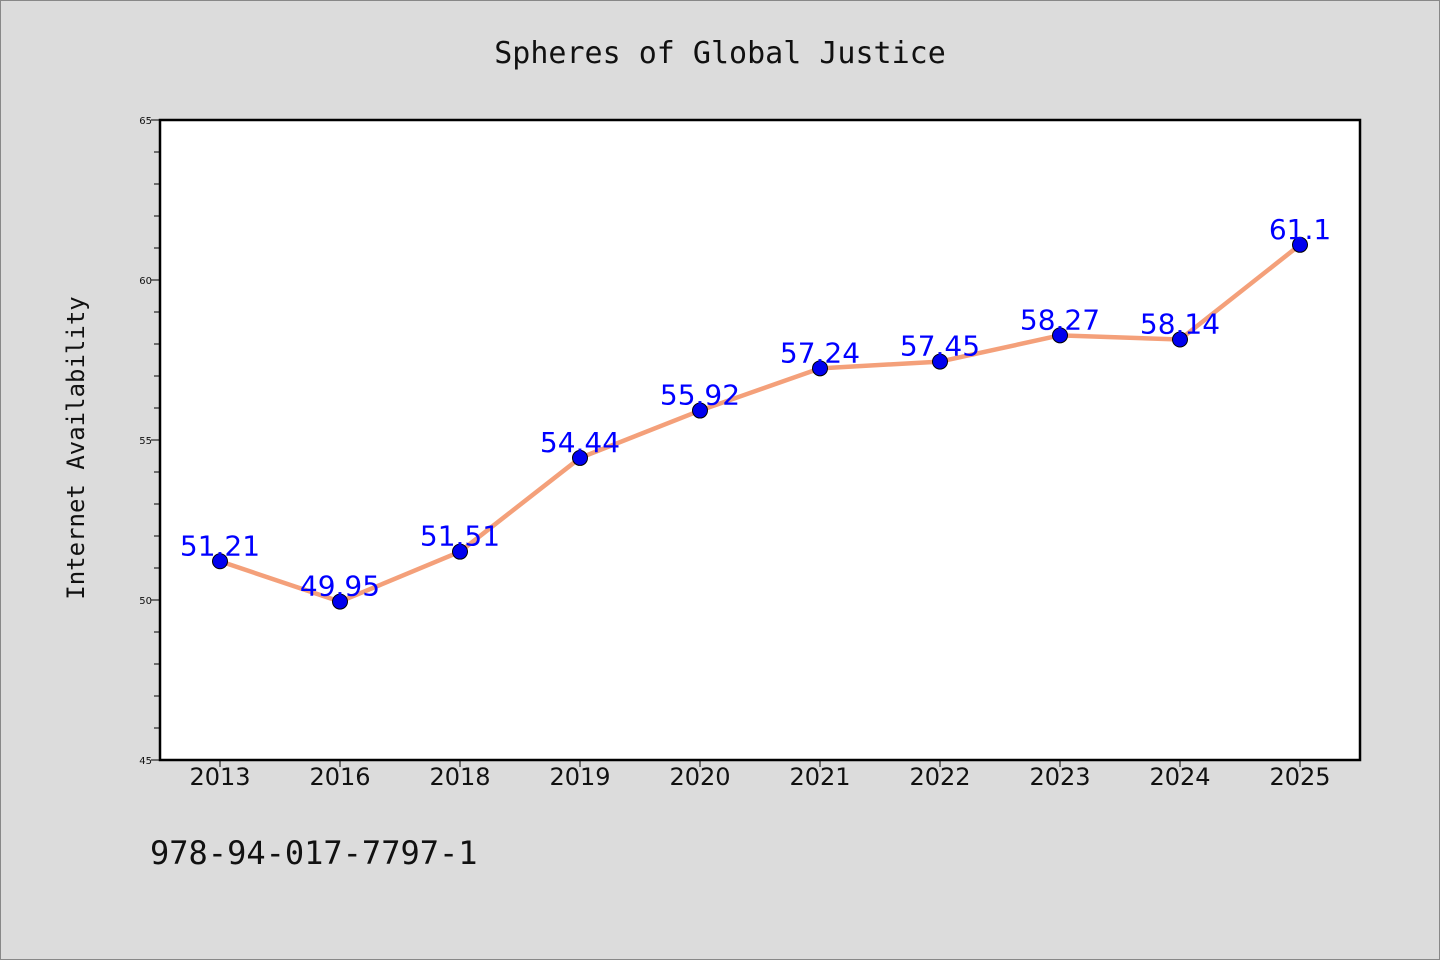 This screenshot has height=960, width=1440. What do you see at coordinates (1300, 229) in the screenshot?
I see `data-label: 61.1` at bounding box center [1300, 229].